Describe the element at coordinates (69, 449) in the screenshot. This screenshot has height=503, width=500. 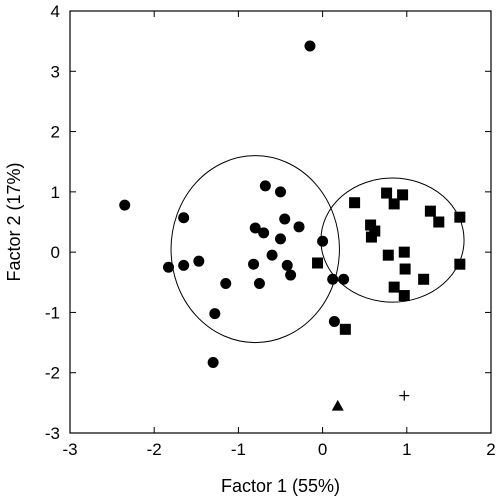
I see `x-tick-label: -3` at that location.